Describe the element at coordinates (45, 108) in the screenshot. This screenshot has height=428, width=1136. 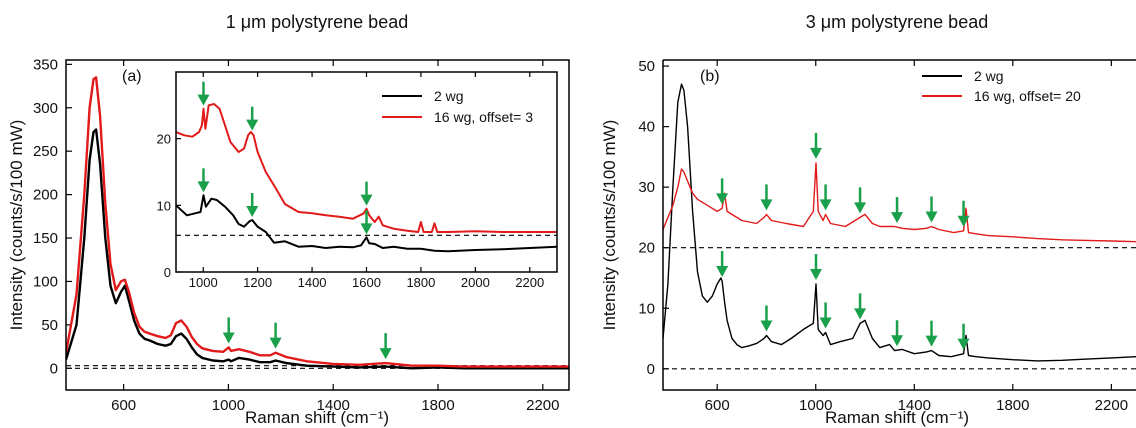
I see `y-tick-label: 300` at that location.